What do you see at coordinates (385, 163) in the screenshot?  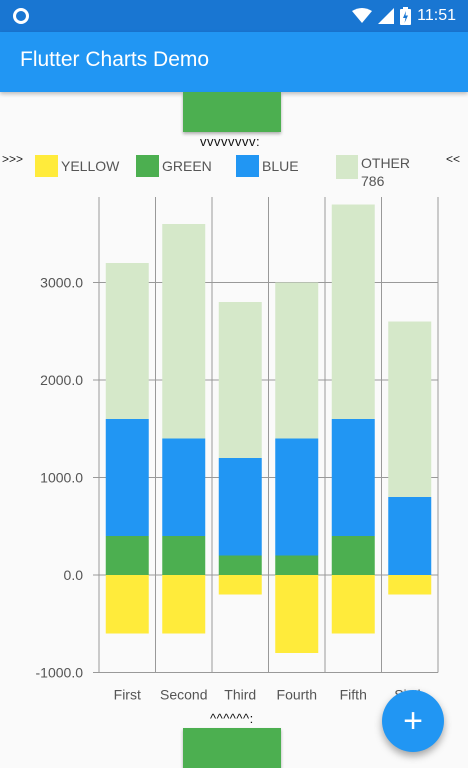 I see `legend-label-other: OTHER` at bounding box center [385, 163].